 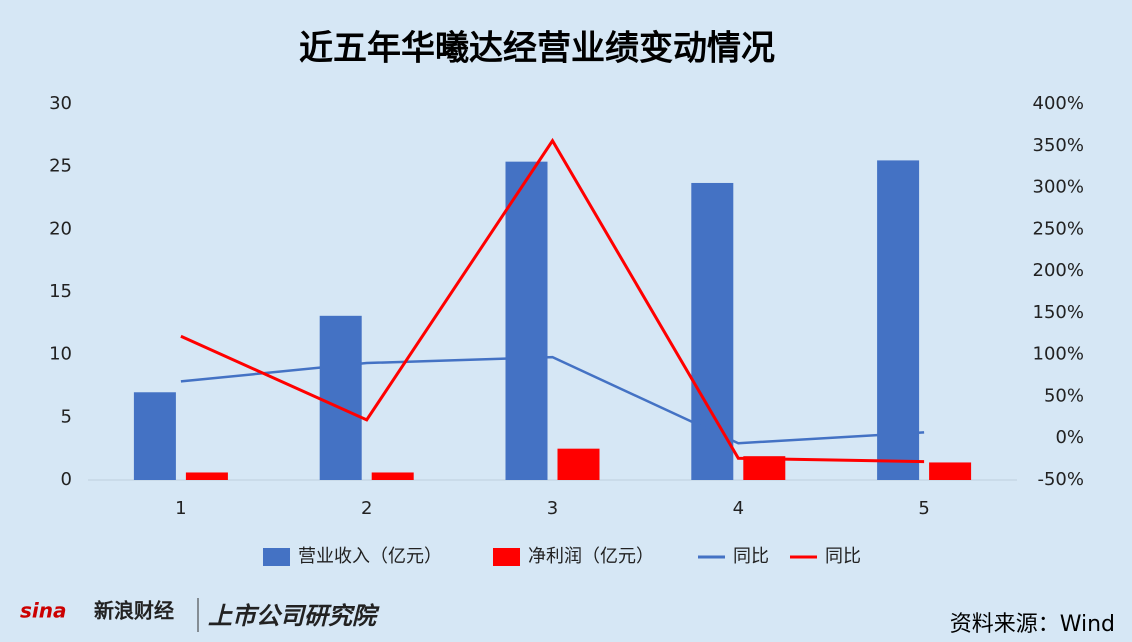 I want to click on y-tick-label: 25, so click(x=60, y=166).